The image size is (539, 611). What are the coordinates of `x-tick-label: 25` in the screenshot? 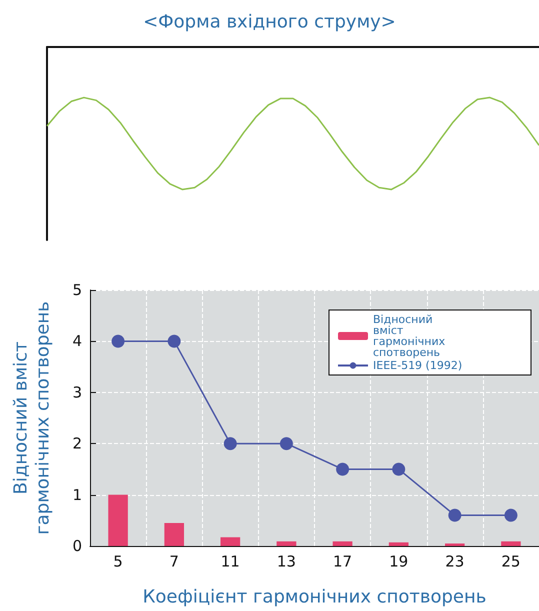 It's located at (510, 561).